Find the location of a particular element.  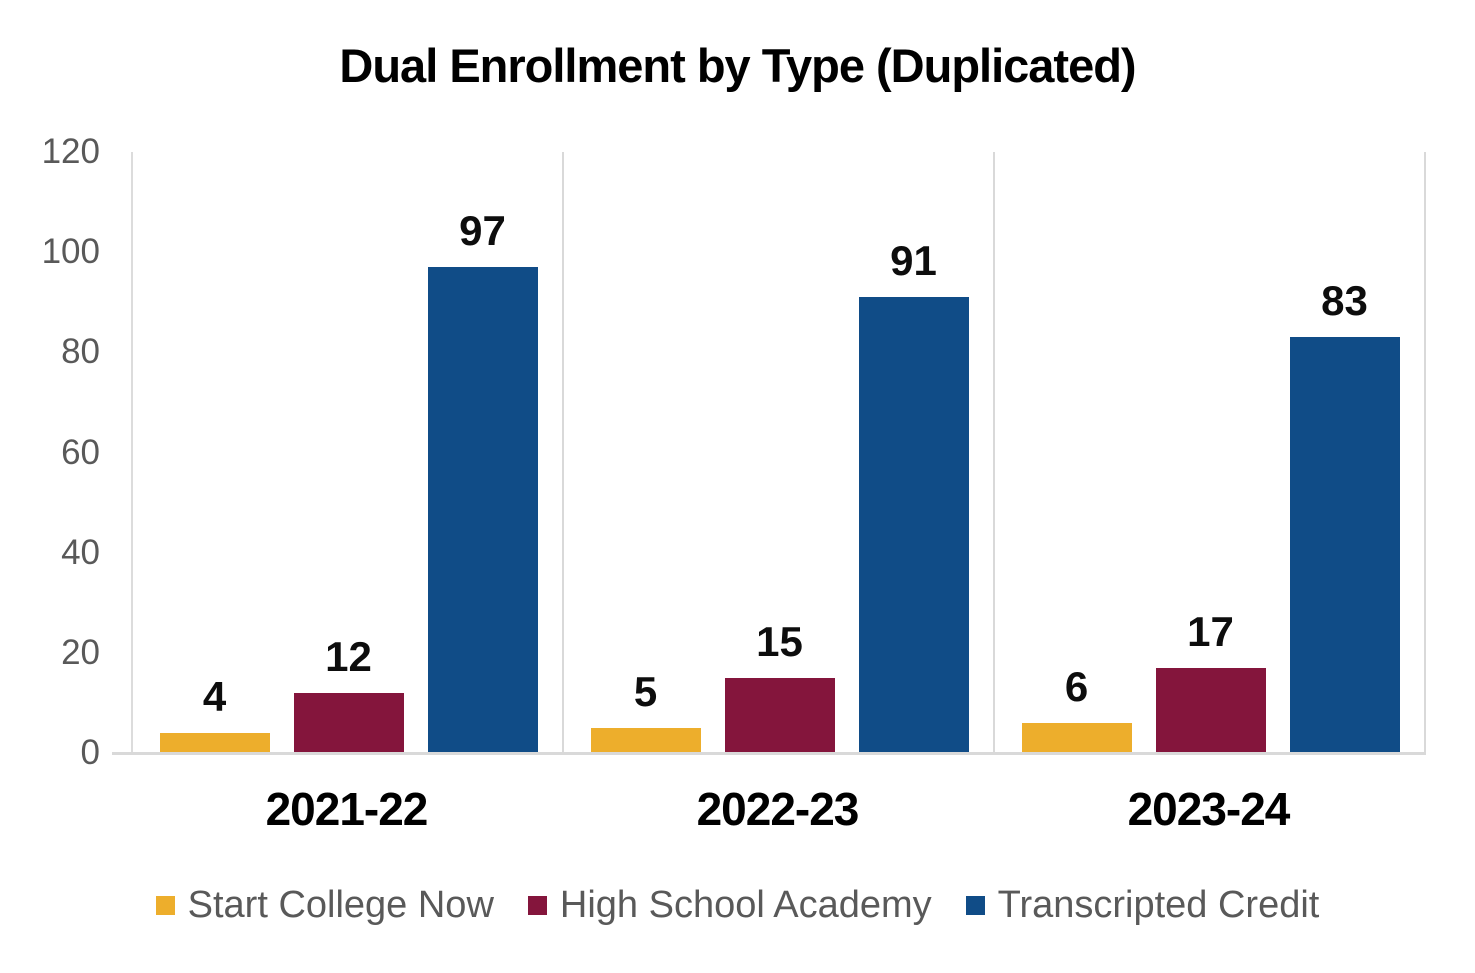

y-axis-tick-label: 0 is located at coordinates (90, 752).